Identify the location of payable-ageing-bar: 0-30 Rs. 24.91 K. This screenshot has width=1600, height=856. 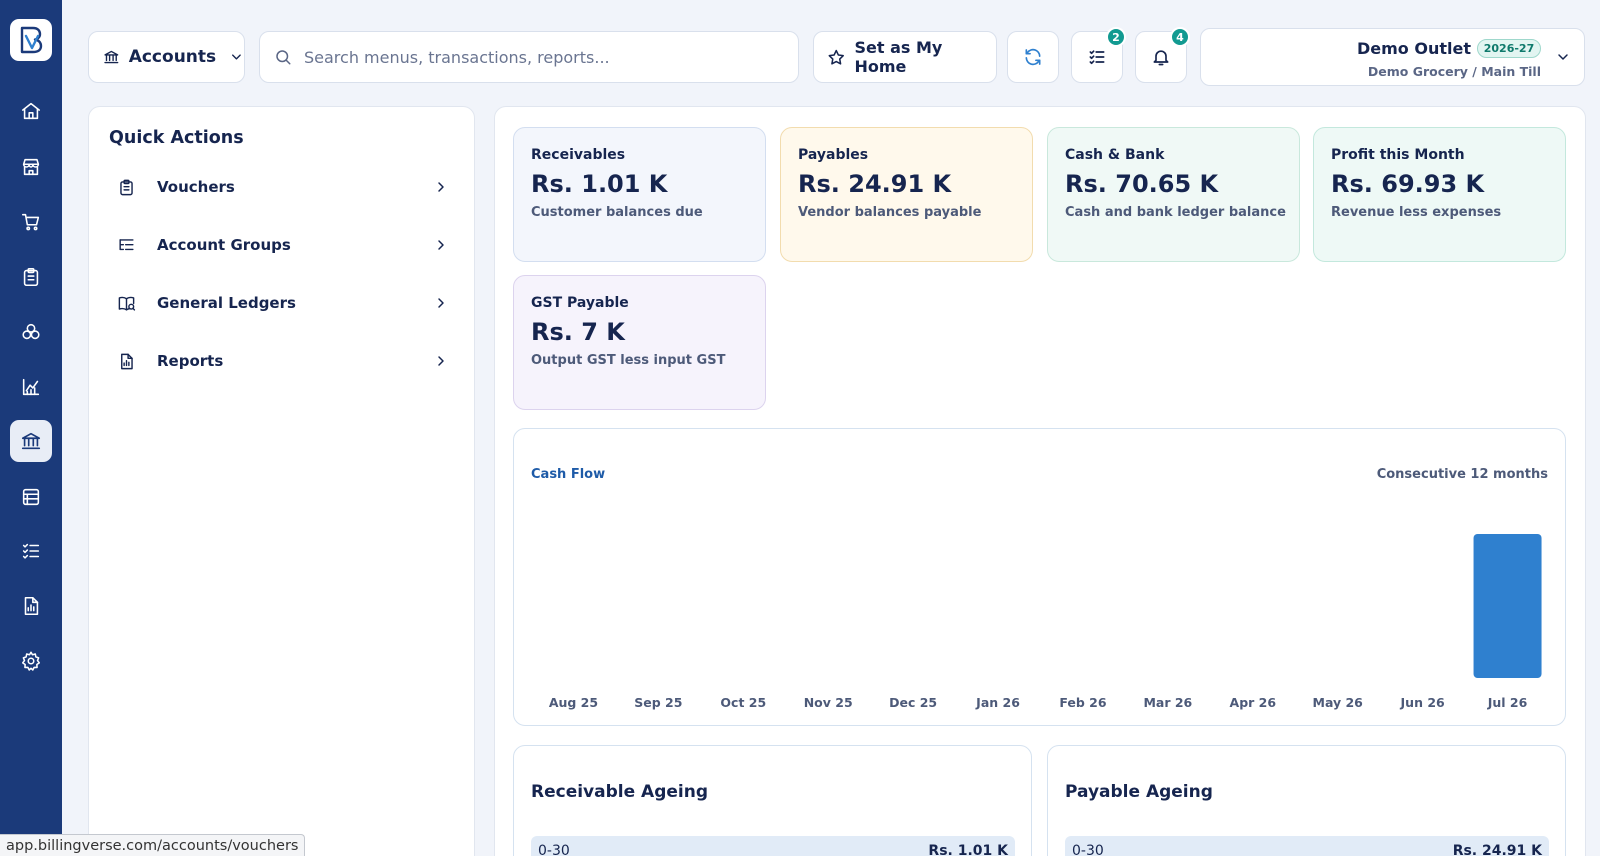
(1307, 846).